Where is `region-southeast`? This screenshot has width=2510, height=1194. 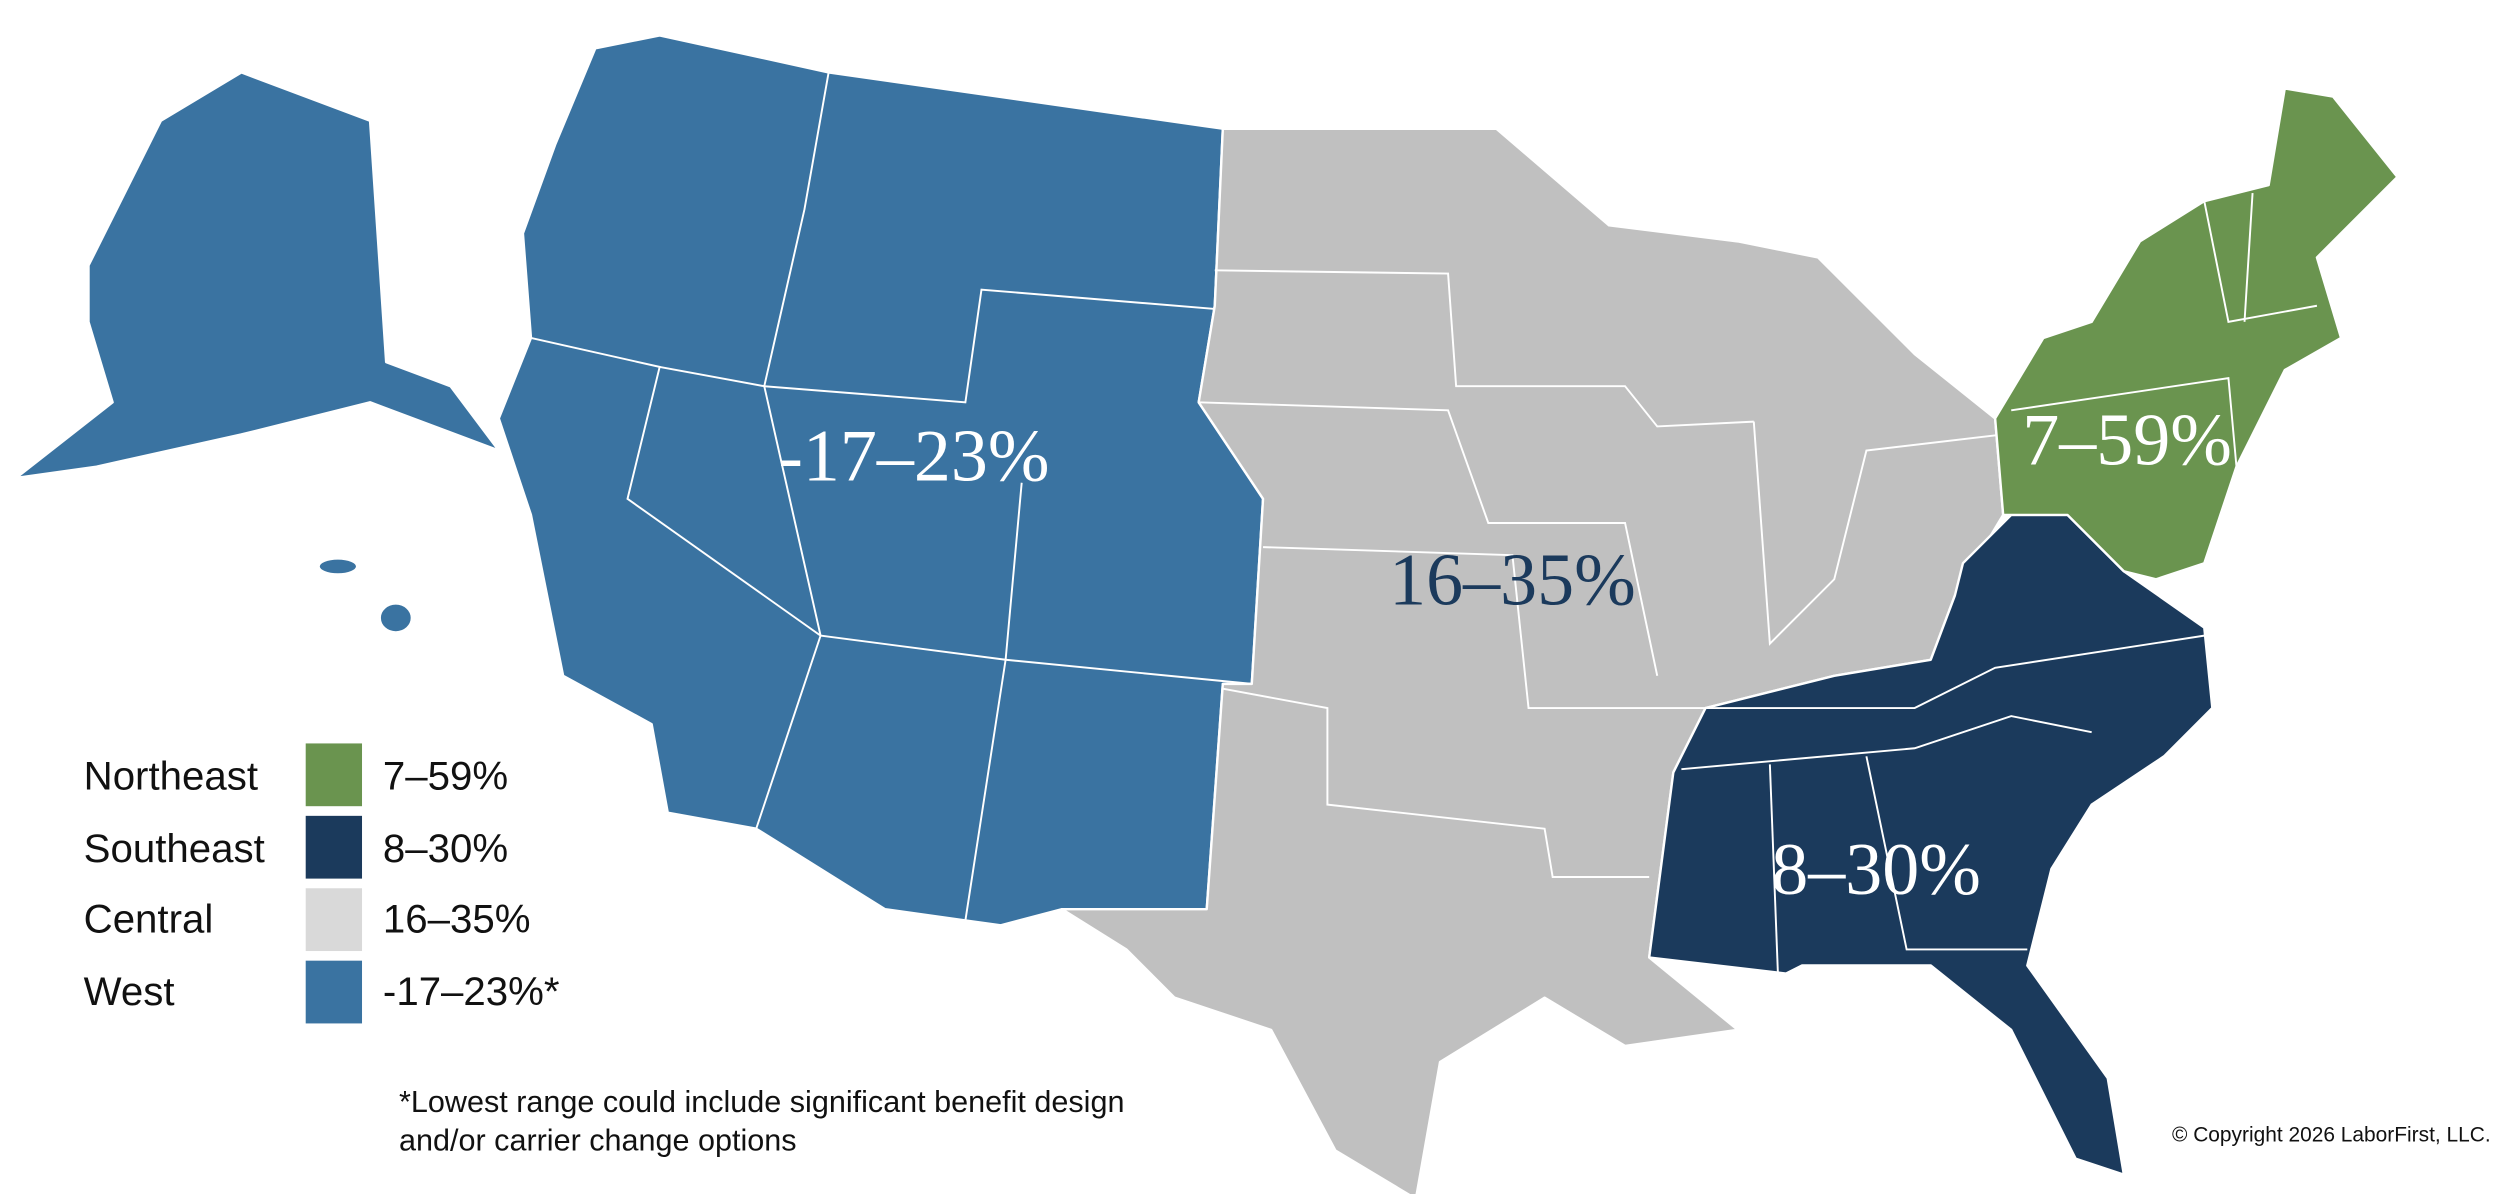 region-southeast is located at coordinates (1930, 844).